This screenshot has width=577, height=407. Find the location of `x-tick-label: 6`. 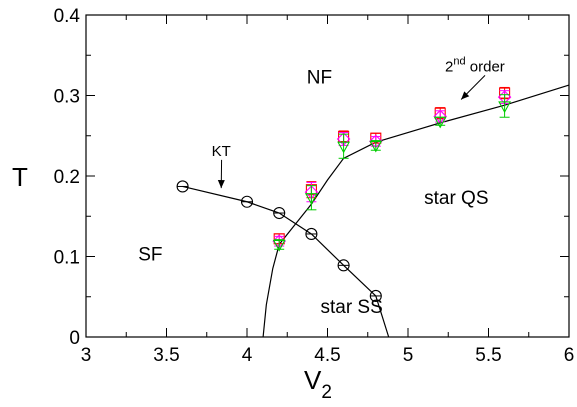

x-tick-label: 6 is located at coordinates (569, 355).